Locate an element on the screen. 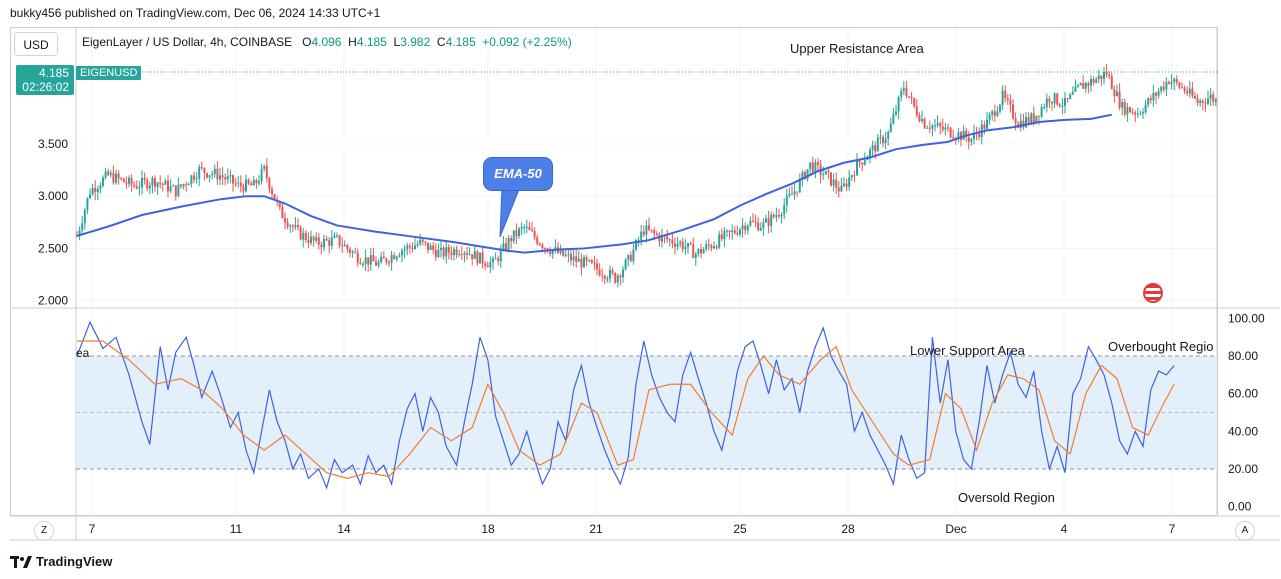 The width and height of the screenshot is (1281, 579). a-button: A is located at coordinates (1245, 531).